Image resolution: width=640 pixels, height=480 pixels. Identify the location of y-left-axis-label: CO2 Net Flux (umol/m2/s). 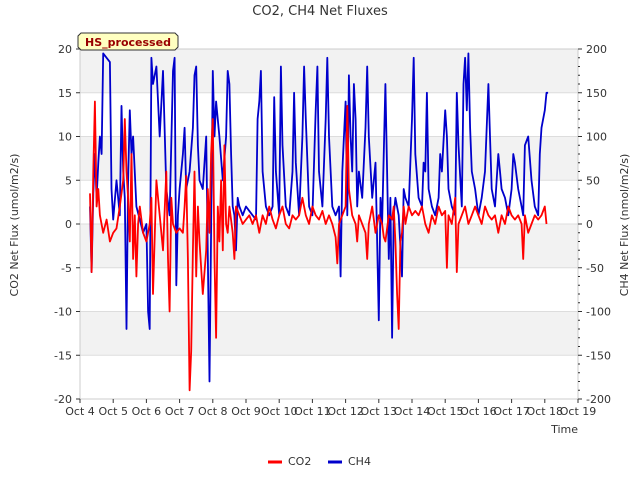
(14, 225).